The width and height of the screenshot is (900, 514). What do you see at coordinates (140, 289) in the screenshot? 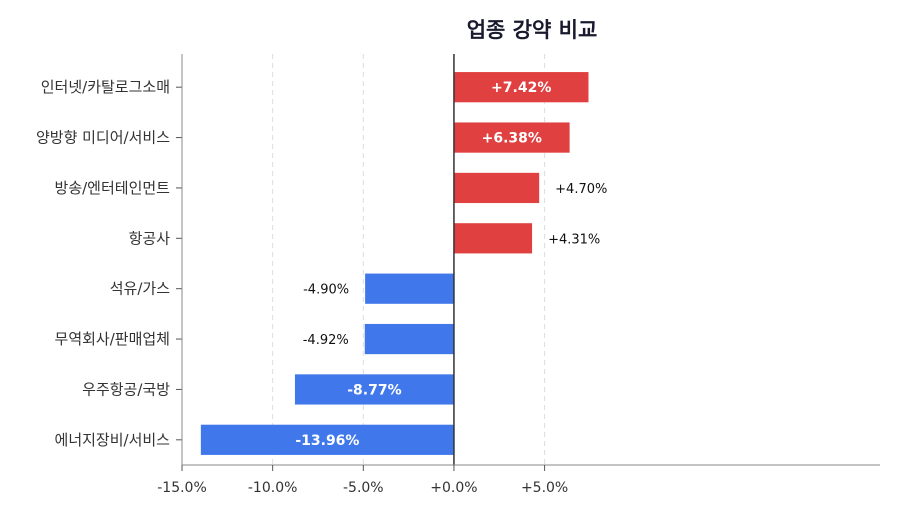
I see `category-label-4: 석유/가스` at bounding box center [140, 289].